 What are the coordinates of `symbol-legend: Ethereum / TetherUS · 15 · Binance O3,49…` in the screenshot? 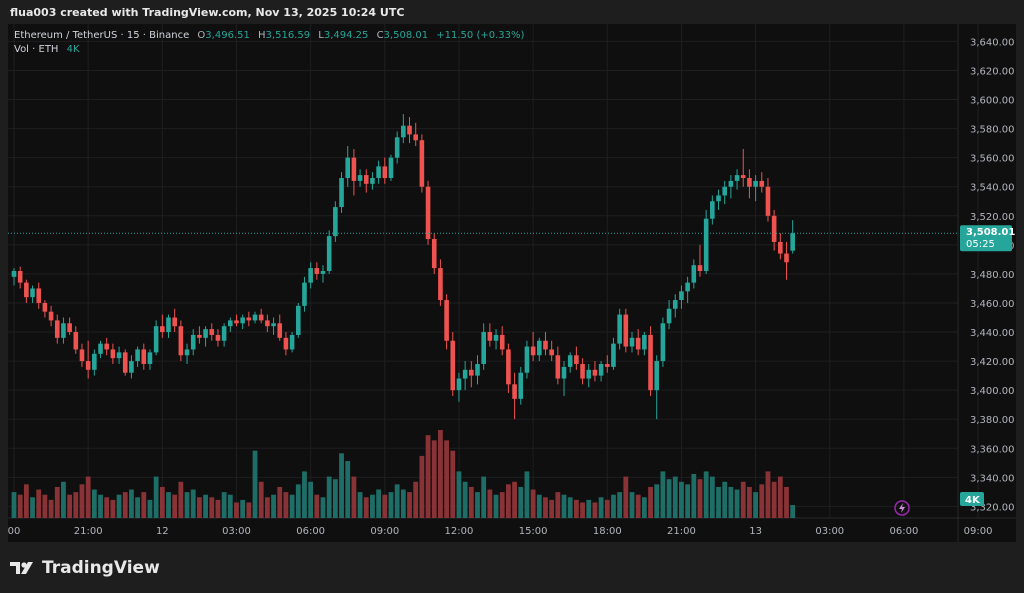 It's located at (269, 43).